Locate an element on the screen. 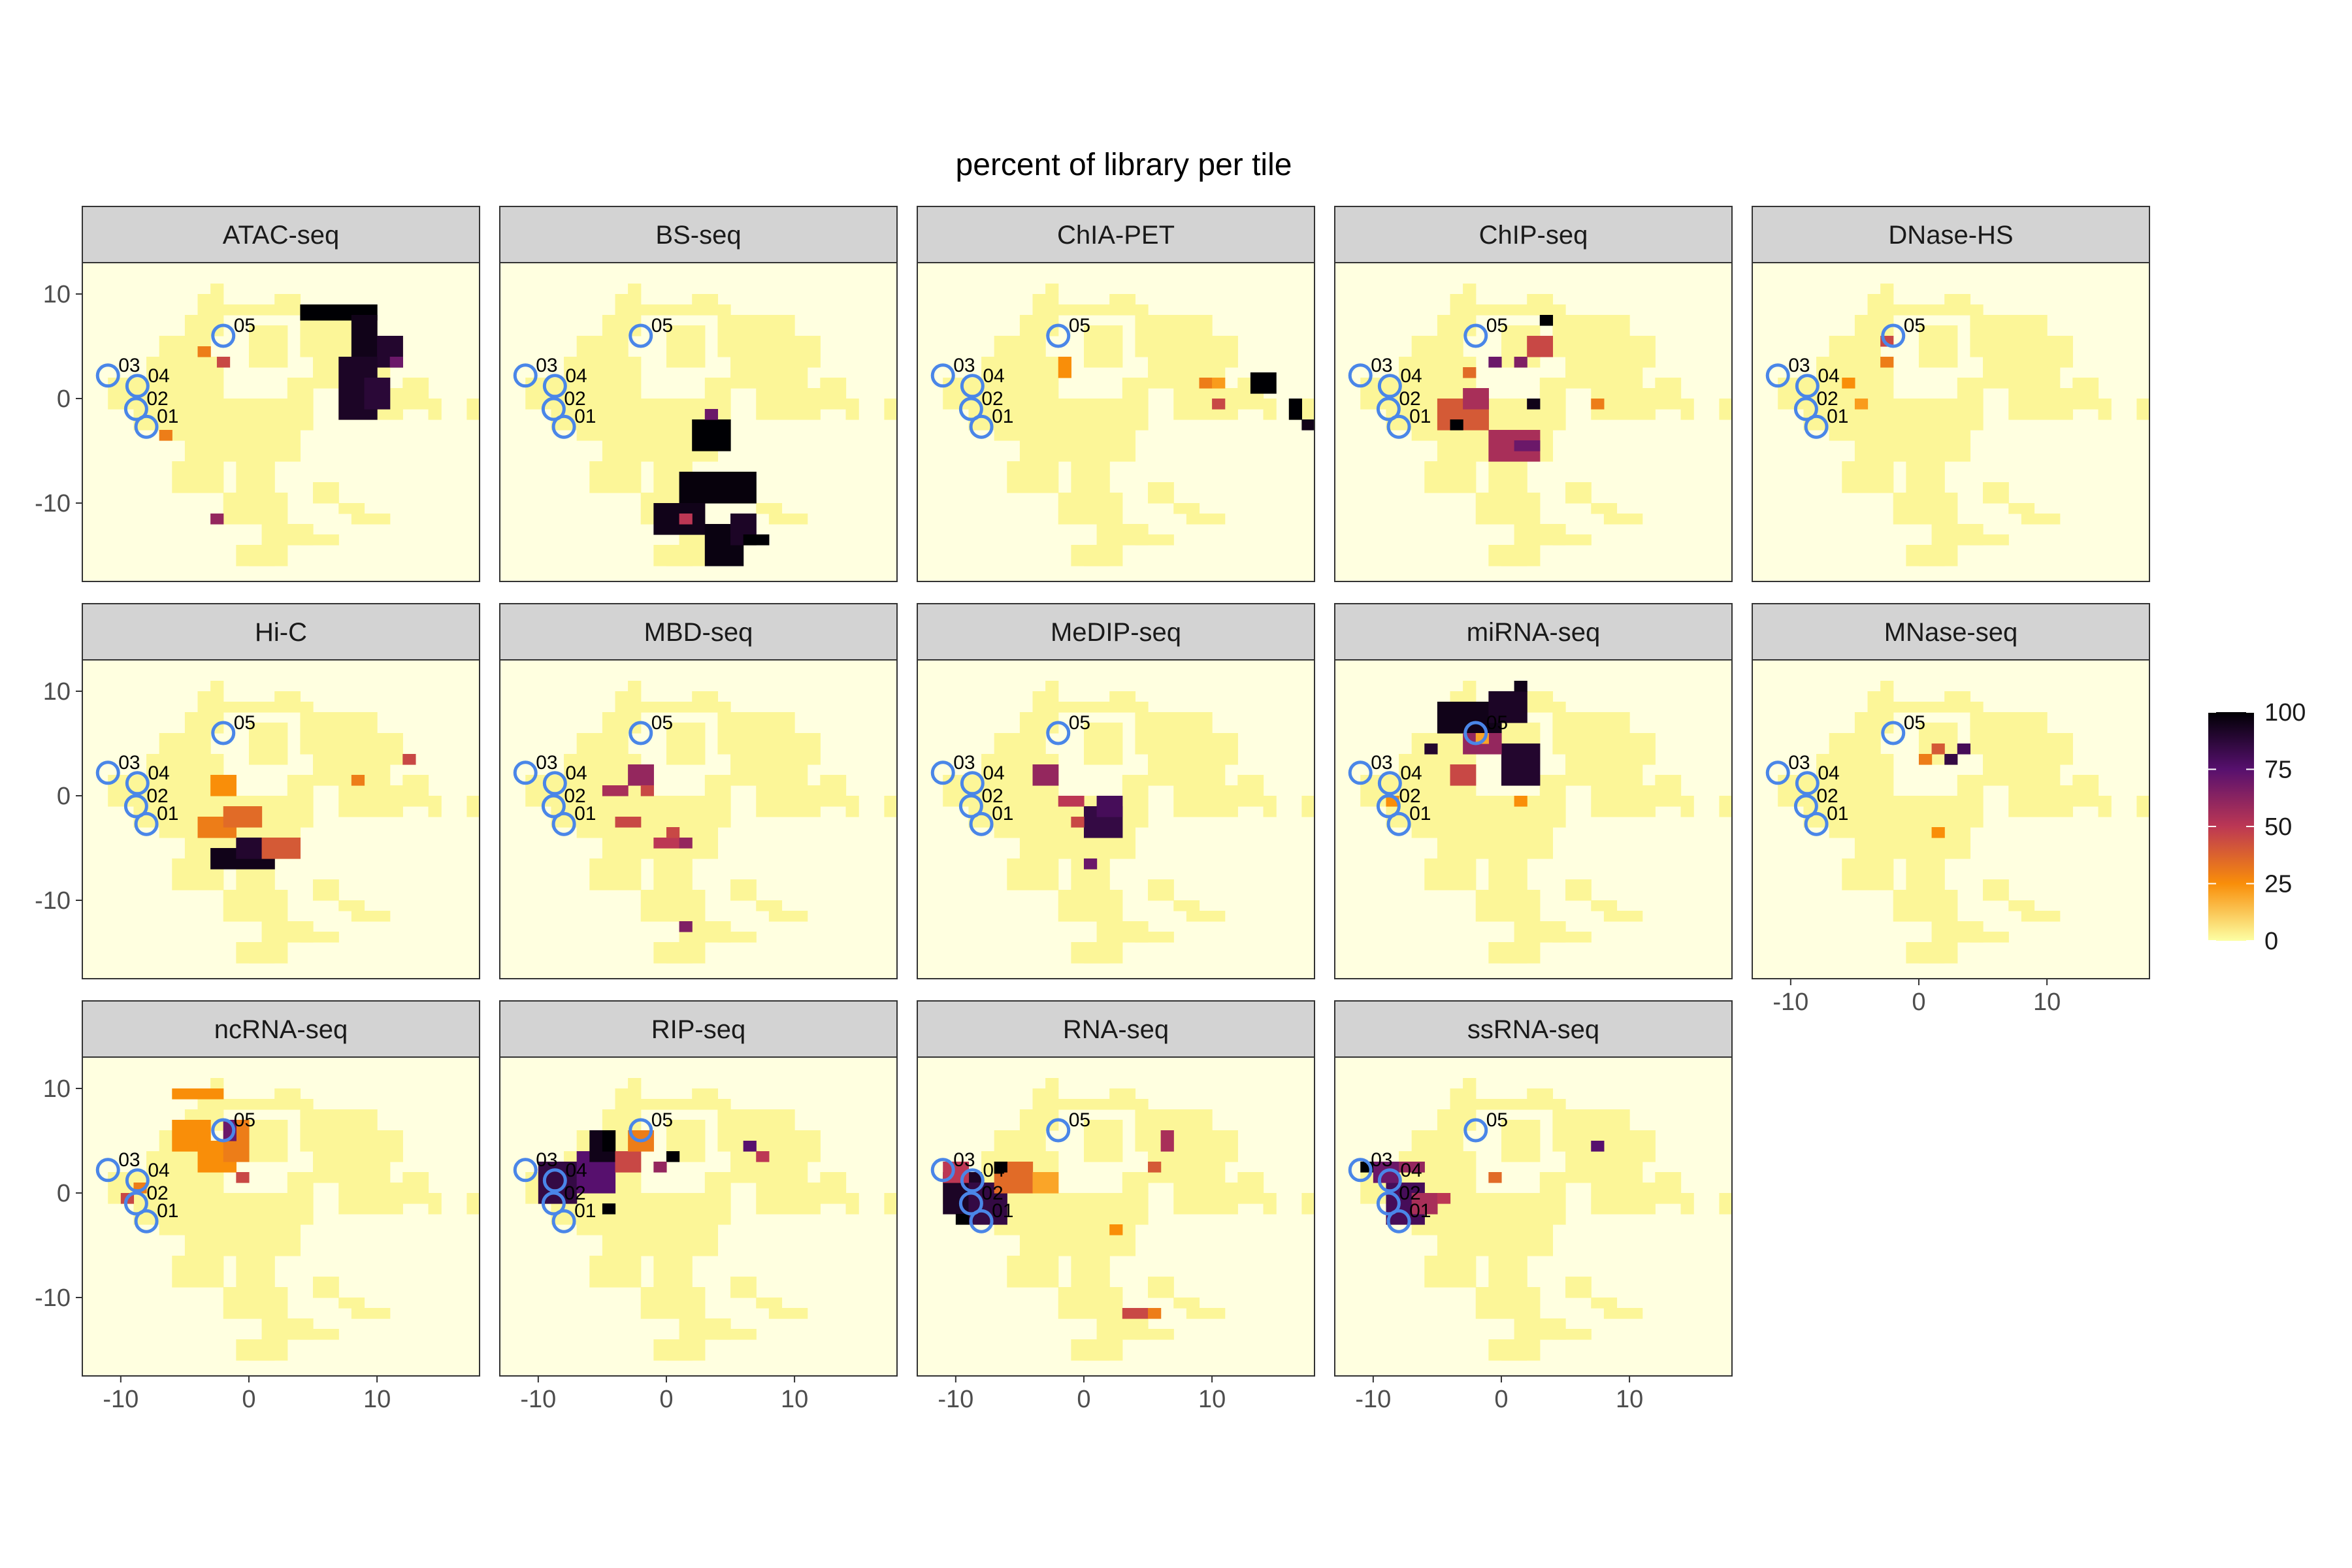 The width and height of the screenshot is (2352, 1568). facet-strip-label: BS-seq is located at coordinates (698, 235).